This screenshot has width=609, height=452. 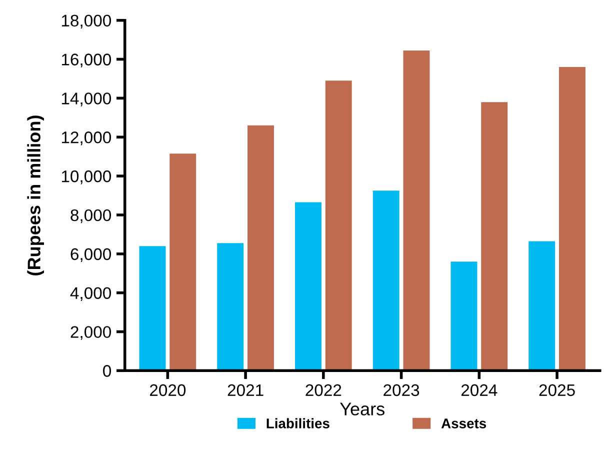 I want to click on x-tick-label: 2023, so click(x=402, y=390).